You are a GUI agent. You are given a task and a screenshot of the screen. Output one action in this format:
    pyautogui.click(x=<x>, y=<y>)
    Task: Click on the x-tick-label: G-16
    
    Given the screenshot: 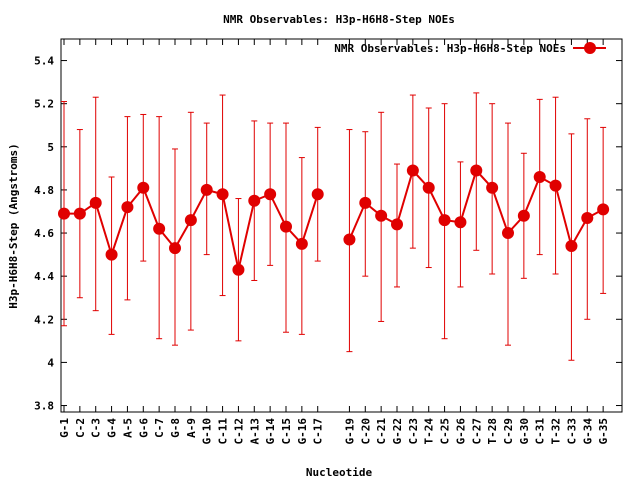 What is the action you would take?
    pyautogui.click(x=302, y=431)
    